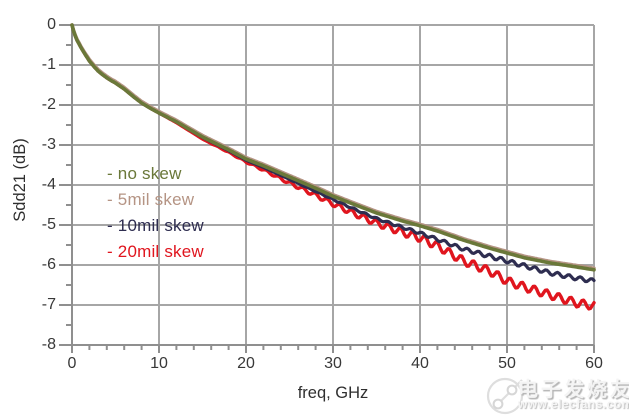 The image size is (629, 419). What do you see at coordinates (155, 225) in the screenshot?
I see `legend-item-10mil-skew: - 10mil skew` at bounding box center [155, 225].